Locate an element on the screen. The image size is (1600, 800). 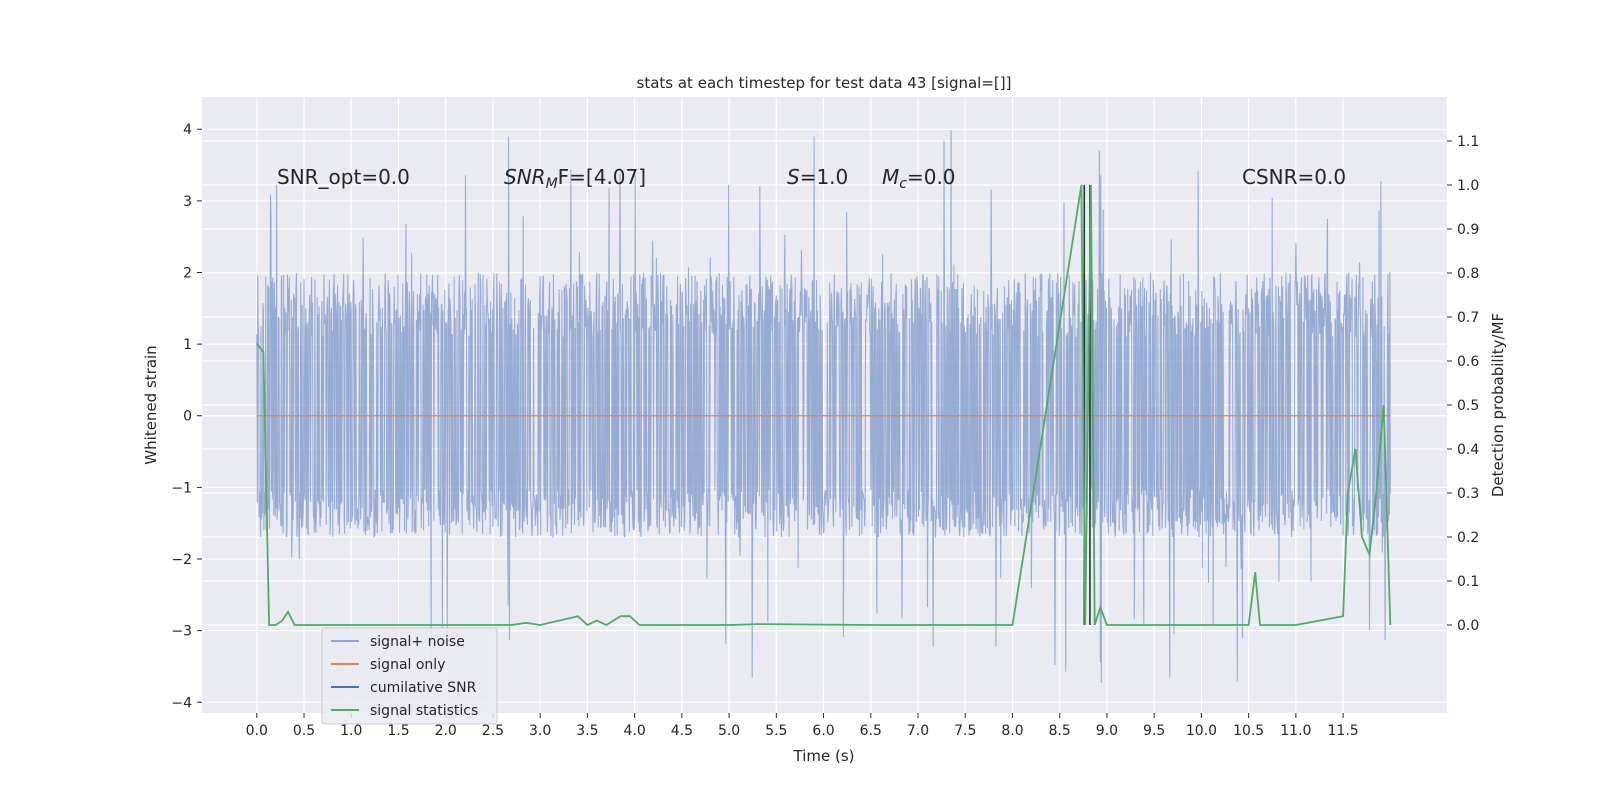
y2-axis-label: Detection probability/MF is located at coordinates (1498, 405).